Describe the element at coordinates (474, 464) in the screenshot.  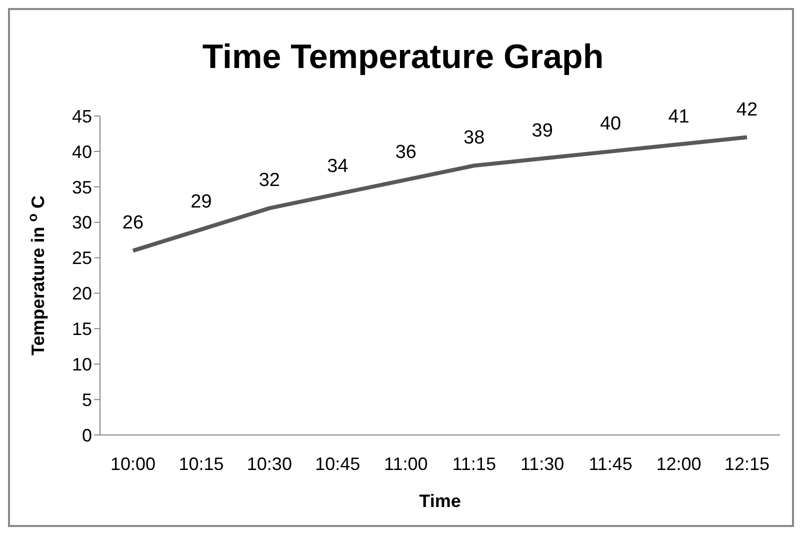
I see `x-tick-label: 11:15` at that location.